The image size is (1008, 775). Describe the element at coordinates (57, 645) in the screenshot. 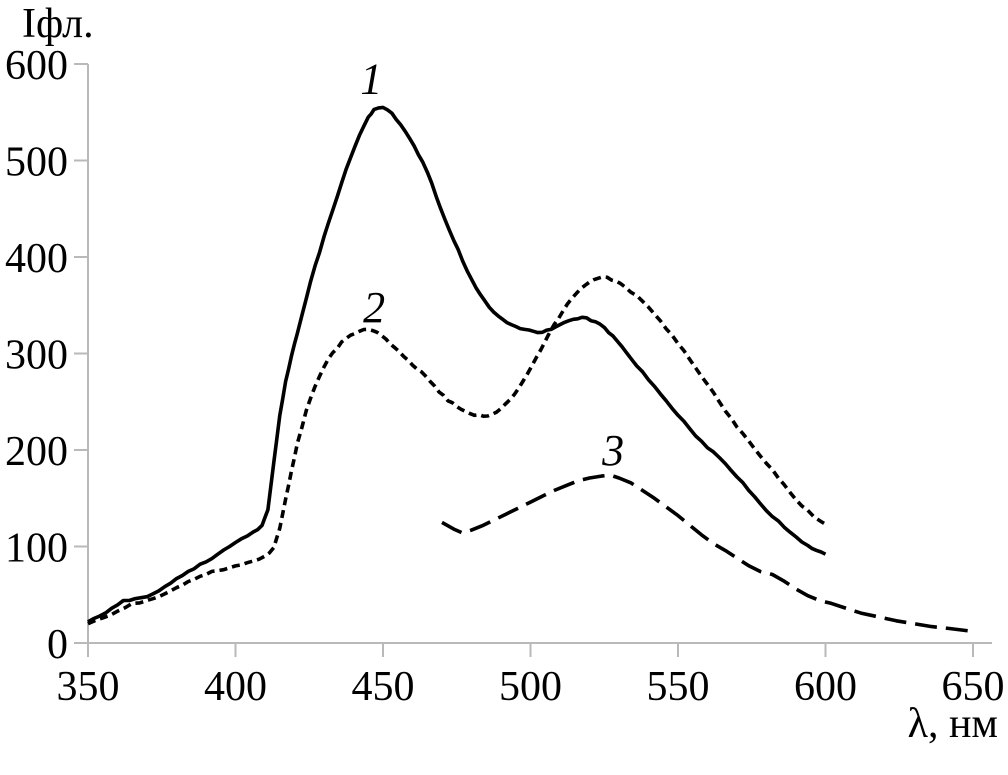

I see `y-tick-label: 0` at that location.